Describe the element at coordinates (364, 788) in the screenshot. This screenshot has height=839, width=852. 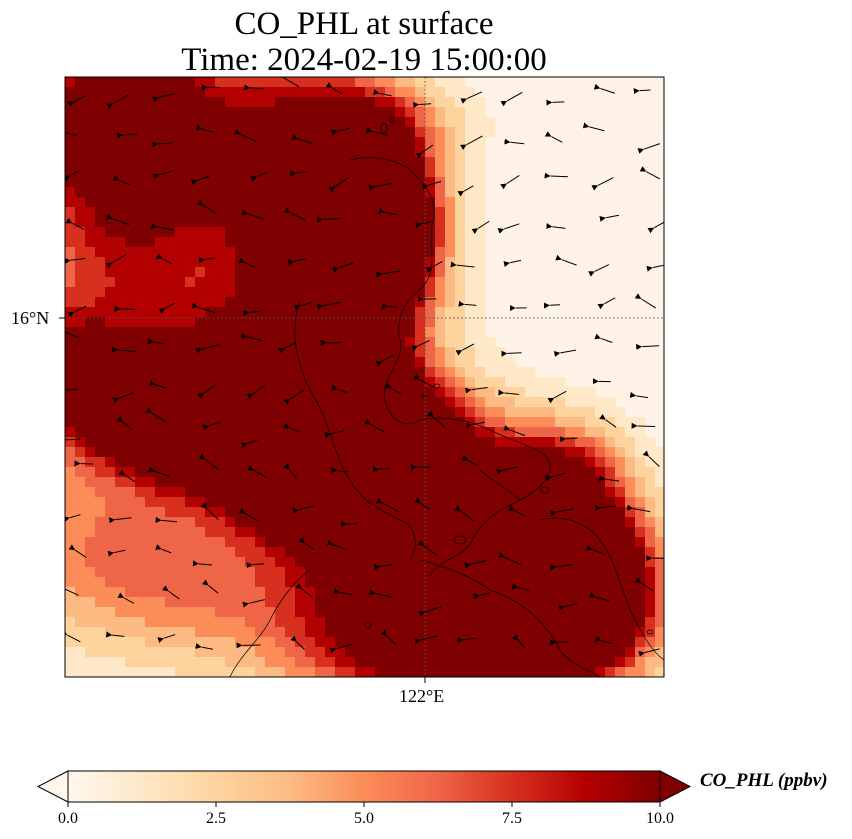
I see `colorbar` at that location.